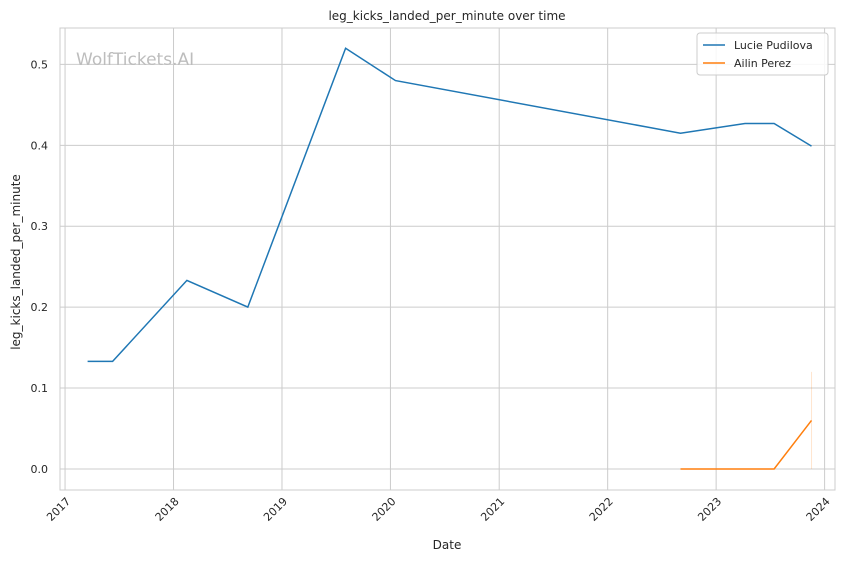 The image size is (844, 561). Describe the element at coordinates (818, 509) in the screenshot. I see `x-tick-label: 2024` at that location.